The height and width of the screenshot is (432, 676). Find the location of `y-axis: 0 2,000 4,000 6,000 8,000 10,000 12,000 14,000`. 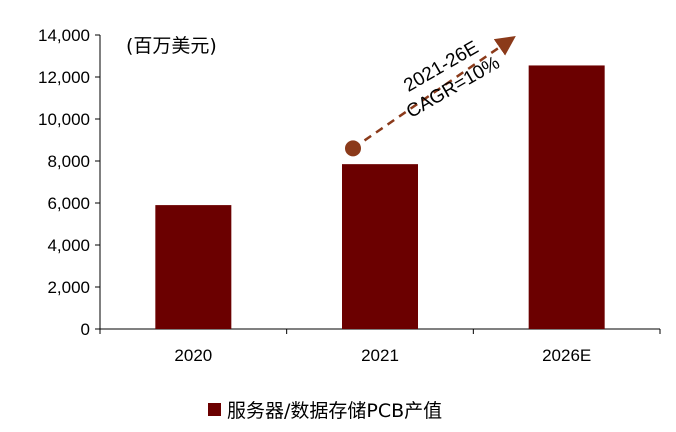

y-axis: 0 2,000 4,000 6,000 8,000 10,000 12,000 14,000 is located at coordinates (69, 182).